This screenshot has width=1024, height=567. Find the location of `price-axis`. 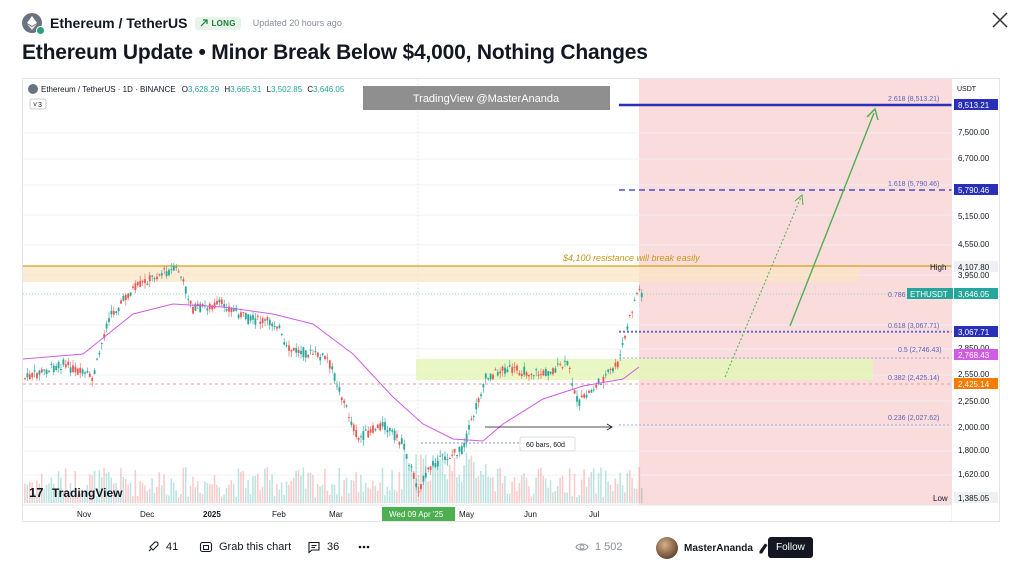

price-axis is located at coordinates (976, 300).